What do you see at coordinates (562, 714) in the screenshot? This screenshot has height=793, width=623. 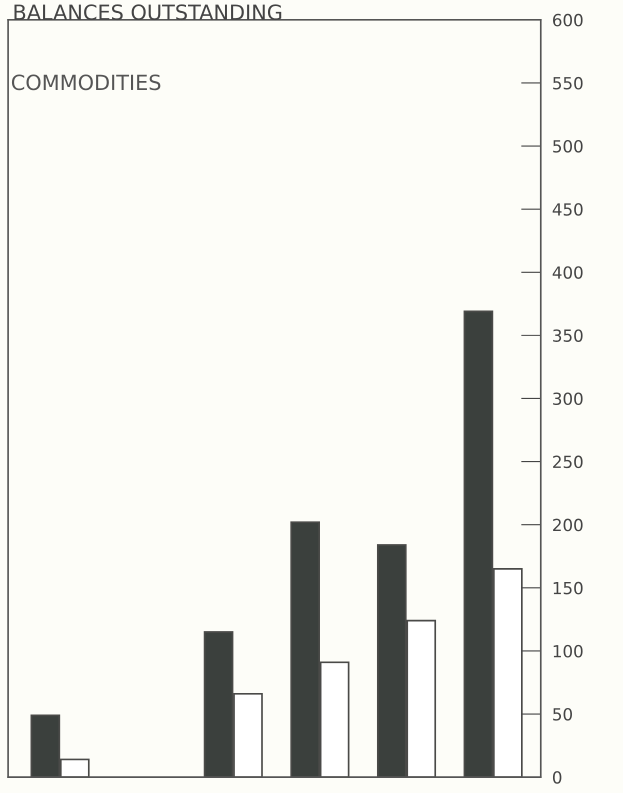 I see `y-tick-label: 50` at bounding box center [562, 714].